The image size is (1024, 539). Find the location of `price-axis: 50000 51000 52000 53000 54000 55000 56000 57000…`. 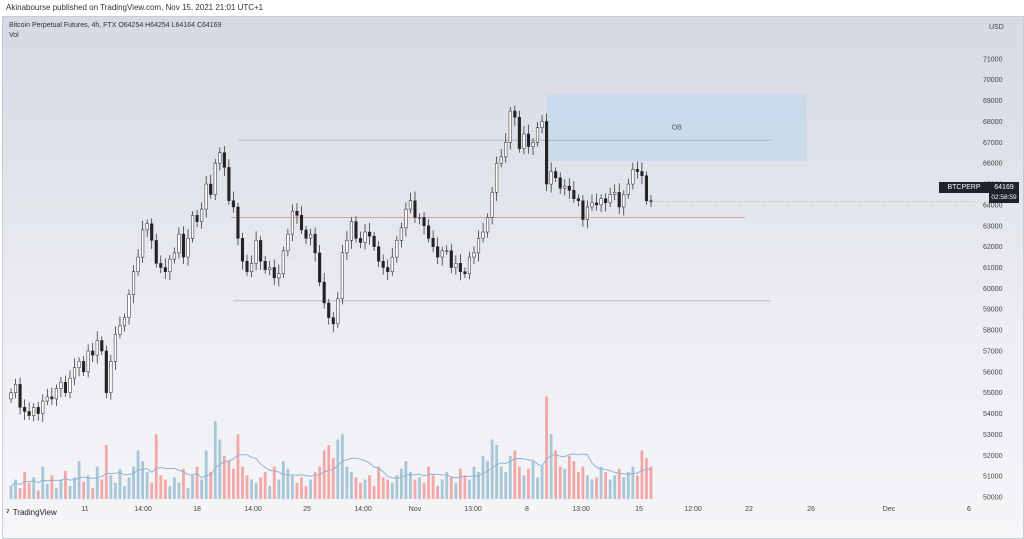

price-axis: 50000 51000 52000 53000 54000 55000 56000 57000… is located at coordinates (993, 263).